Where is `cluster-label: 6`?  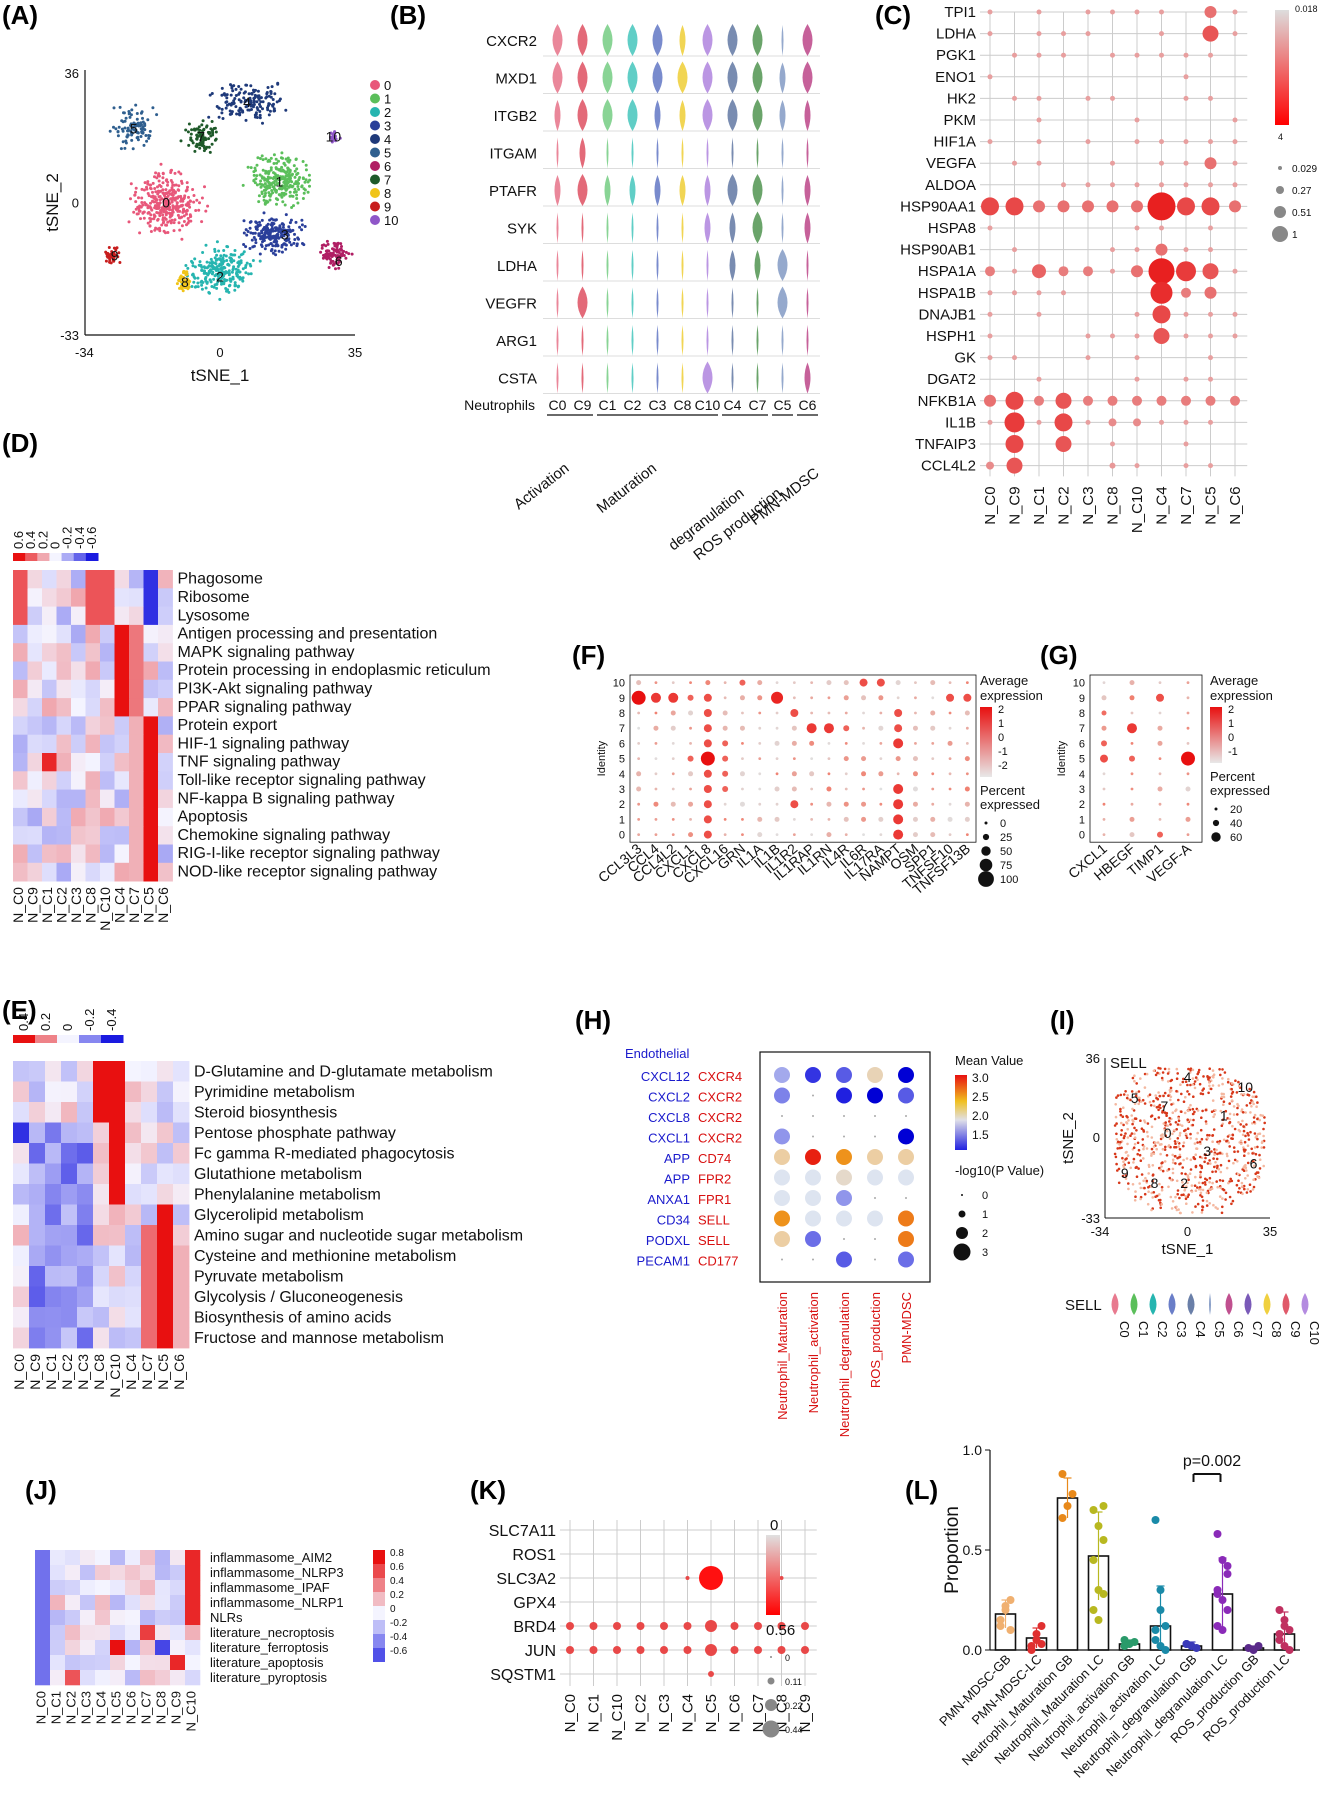
cluster-label: 6 is located at coordinates (339, 261).